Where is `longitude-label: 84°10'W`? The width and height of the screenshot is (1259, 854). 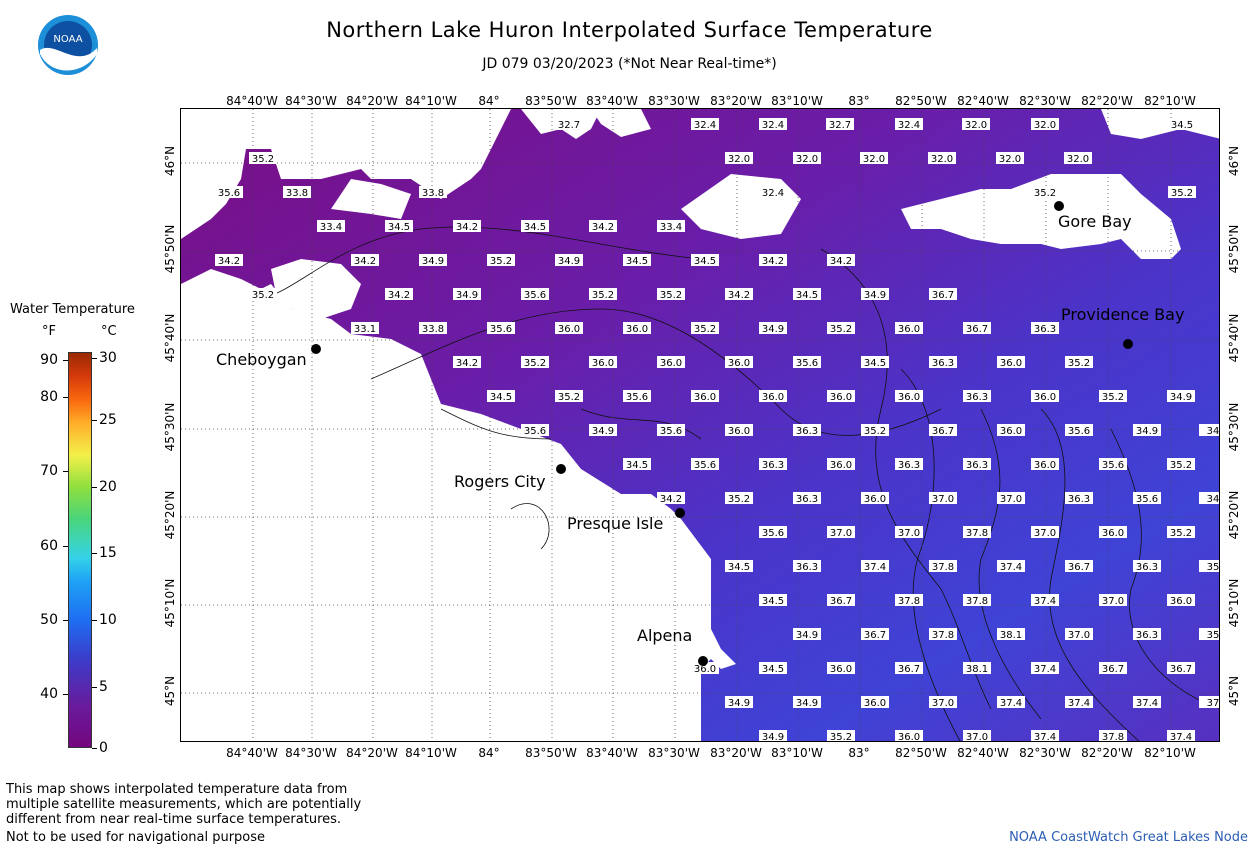
longitude-label: 84°10'W is located at coordinates (431, 101).